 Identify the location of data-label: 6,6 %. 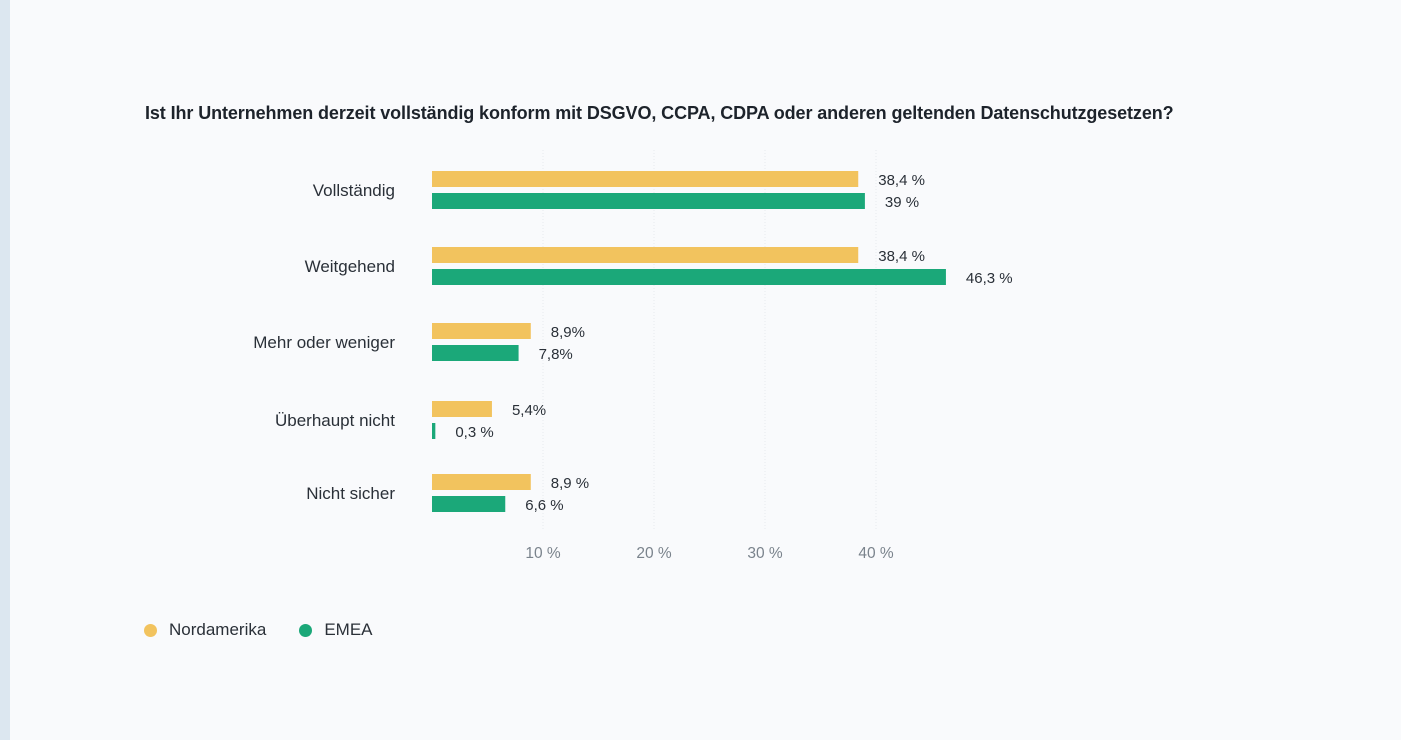
(544, 505).